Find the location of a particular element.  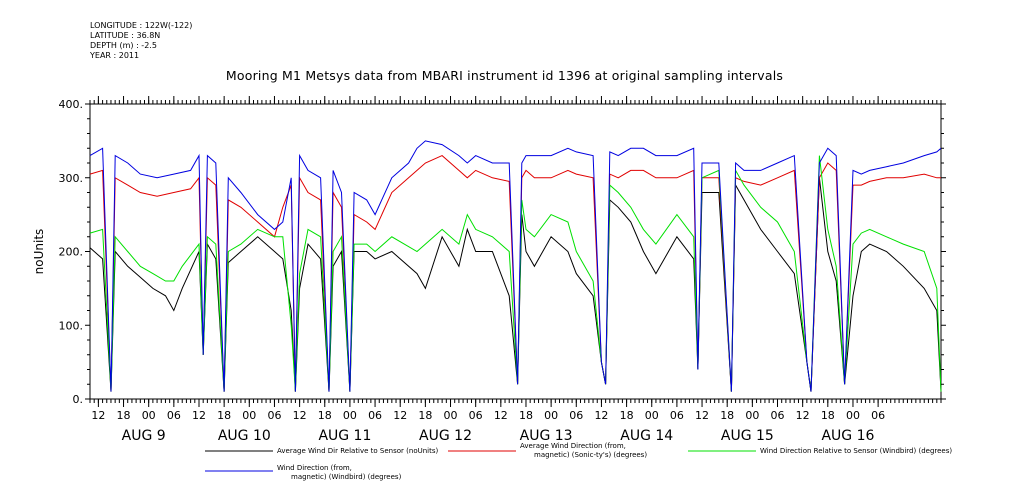

y-tick-label: 300. is located at coordinates (71, 178).